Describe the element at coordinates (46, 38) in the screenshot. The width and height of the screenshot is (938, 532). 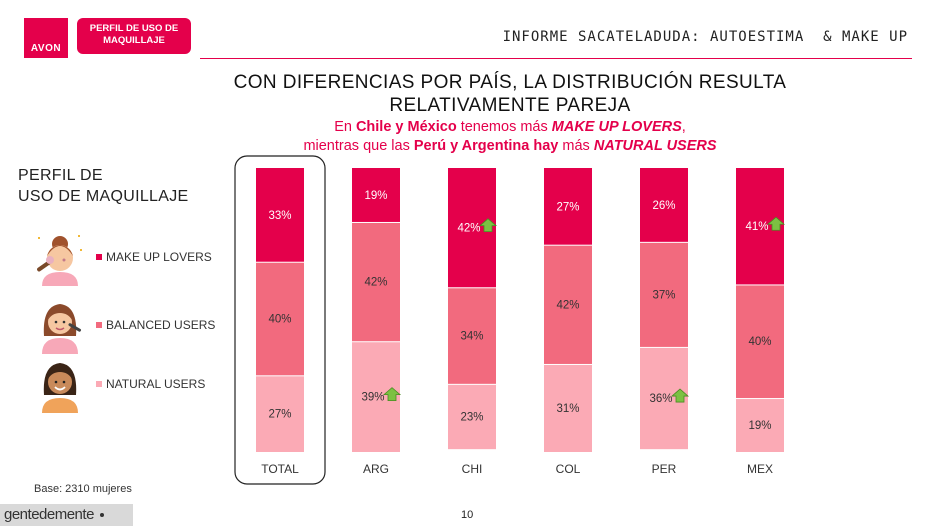
I see `avon-logo: AVON` at that location.